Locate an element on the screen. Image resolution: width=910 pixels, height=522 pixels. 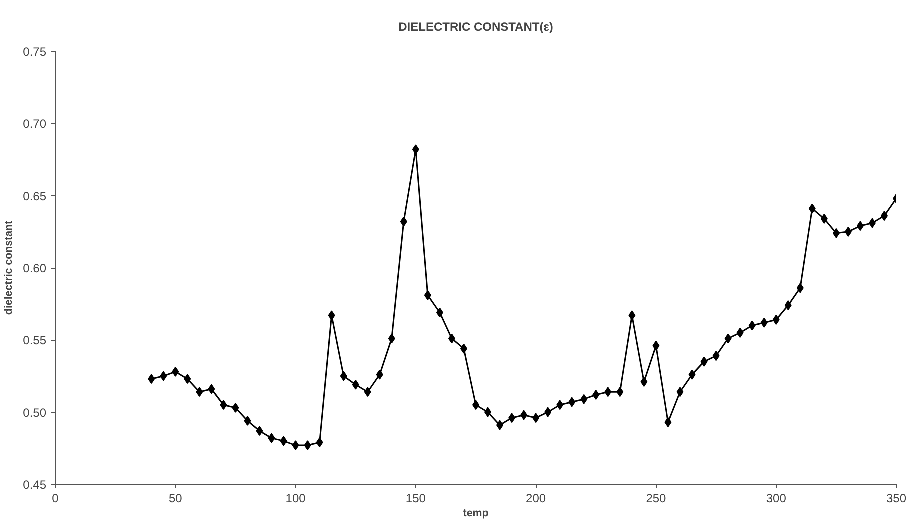
y-tick-label: 0.65 is located at coordinates (35, 196).